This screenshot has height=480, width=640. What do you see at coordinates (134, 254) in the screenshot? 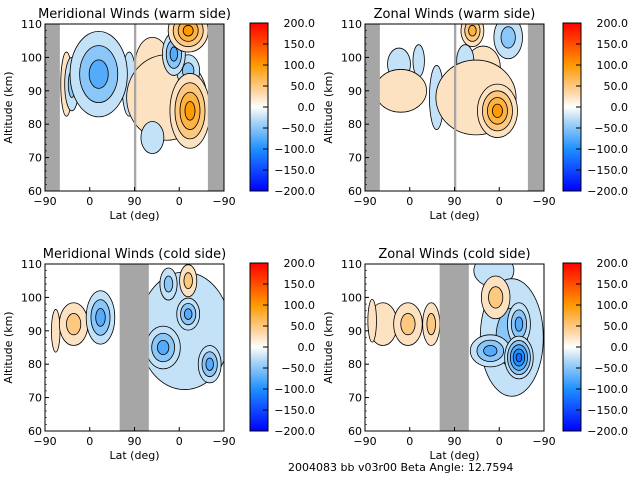
I see `chart-title: Meridional Winds (cold side)` at bounding box center [134, 254].